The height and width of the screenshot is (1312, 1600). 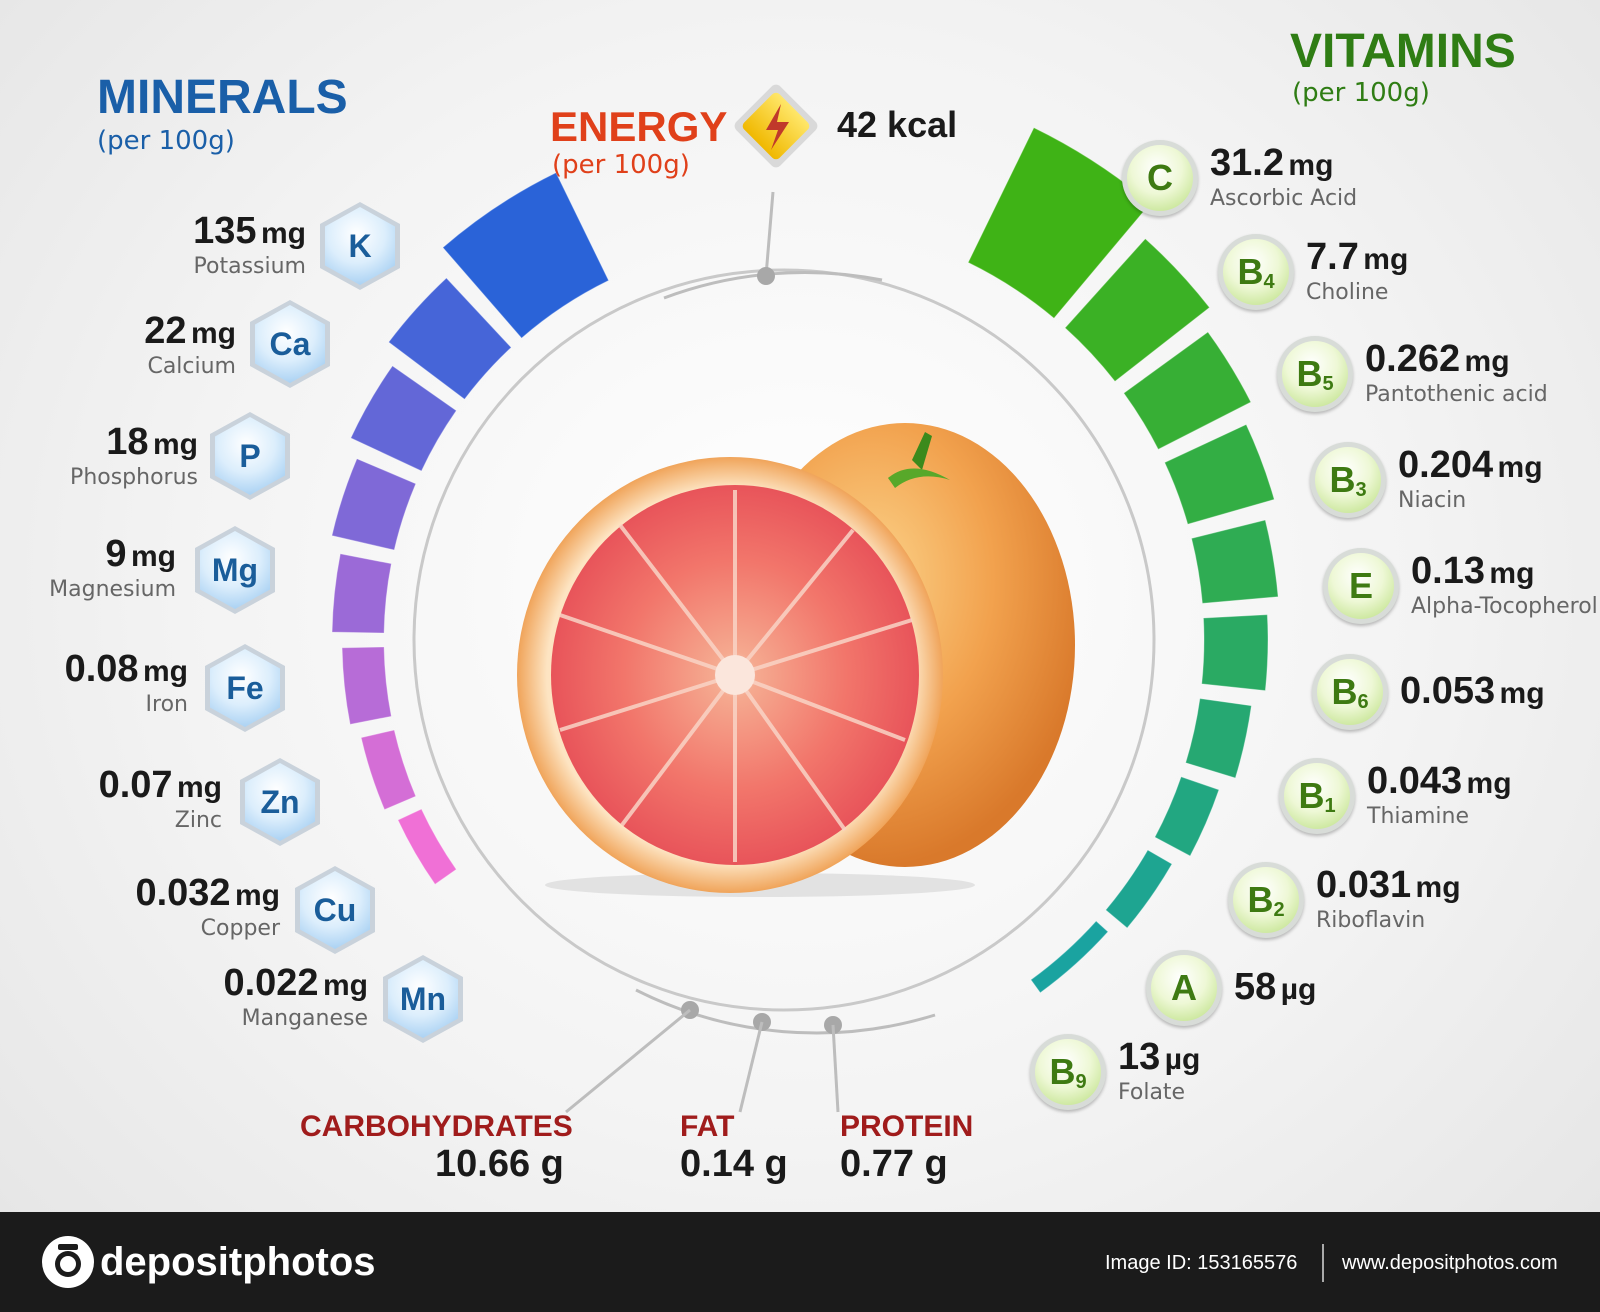 I want to click on vitamin-amount: 0.262 mg, so click(x=1437, y=359).